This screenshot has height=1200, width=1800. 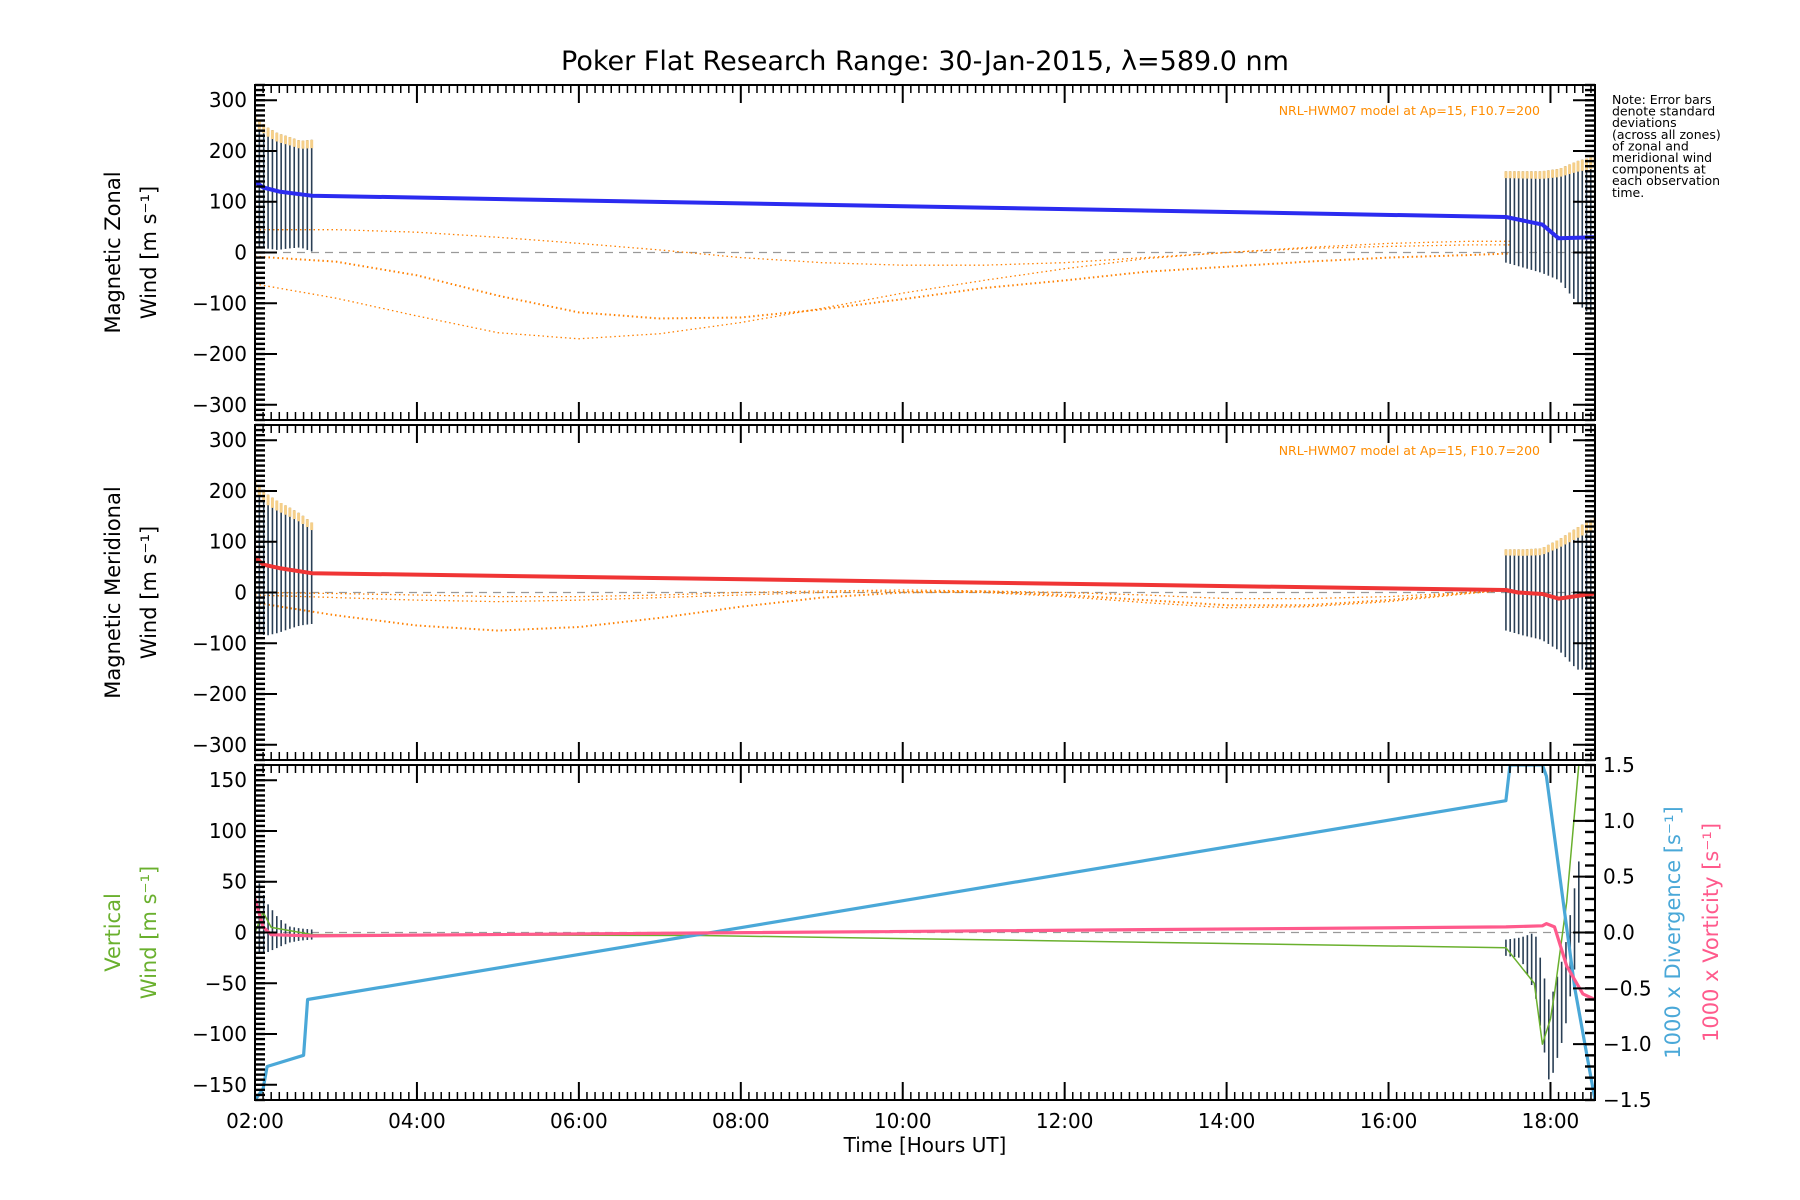 What do you see at coordinates (741, 1121) in the screenshot?
I see `x-tick-label: 08:00` at bounding box center [741, 1121].